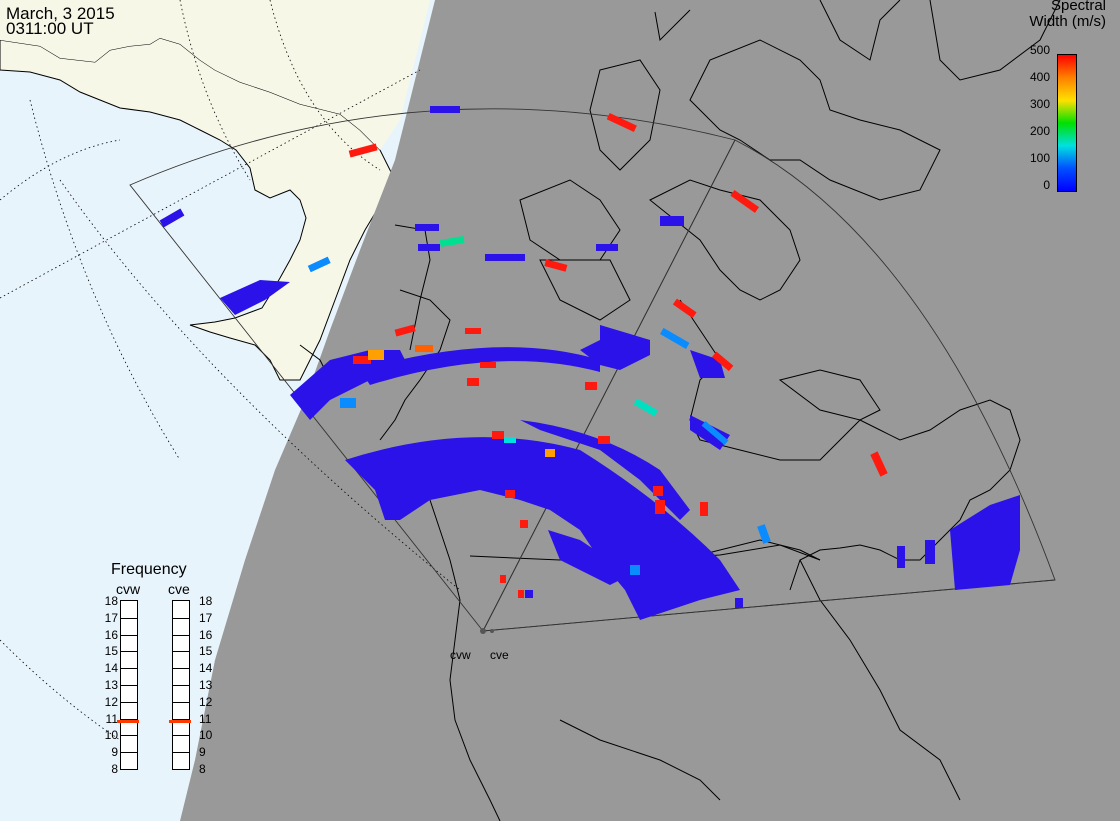 The height and width of the screenshot is (821, 1120). Describe the element at coordinates (111, 701) in the screenshot. I see `frequency-tick-cvw: 12` at that location.